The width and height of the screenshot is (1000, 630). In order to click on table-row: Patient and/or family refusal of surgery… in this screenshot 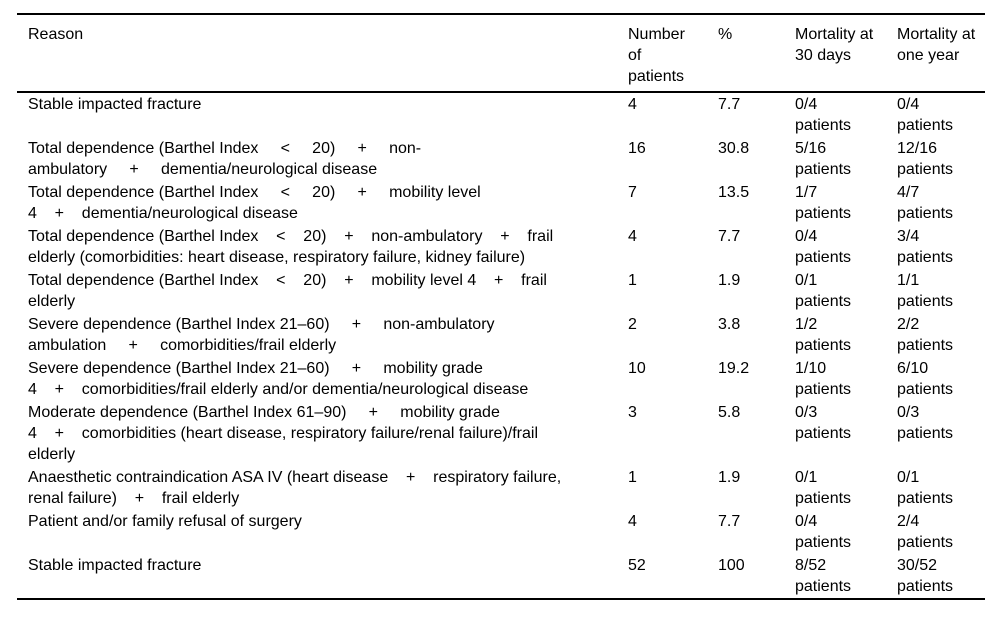, I will do `click(501, 532)`.